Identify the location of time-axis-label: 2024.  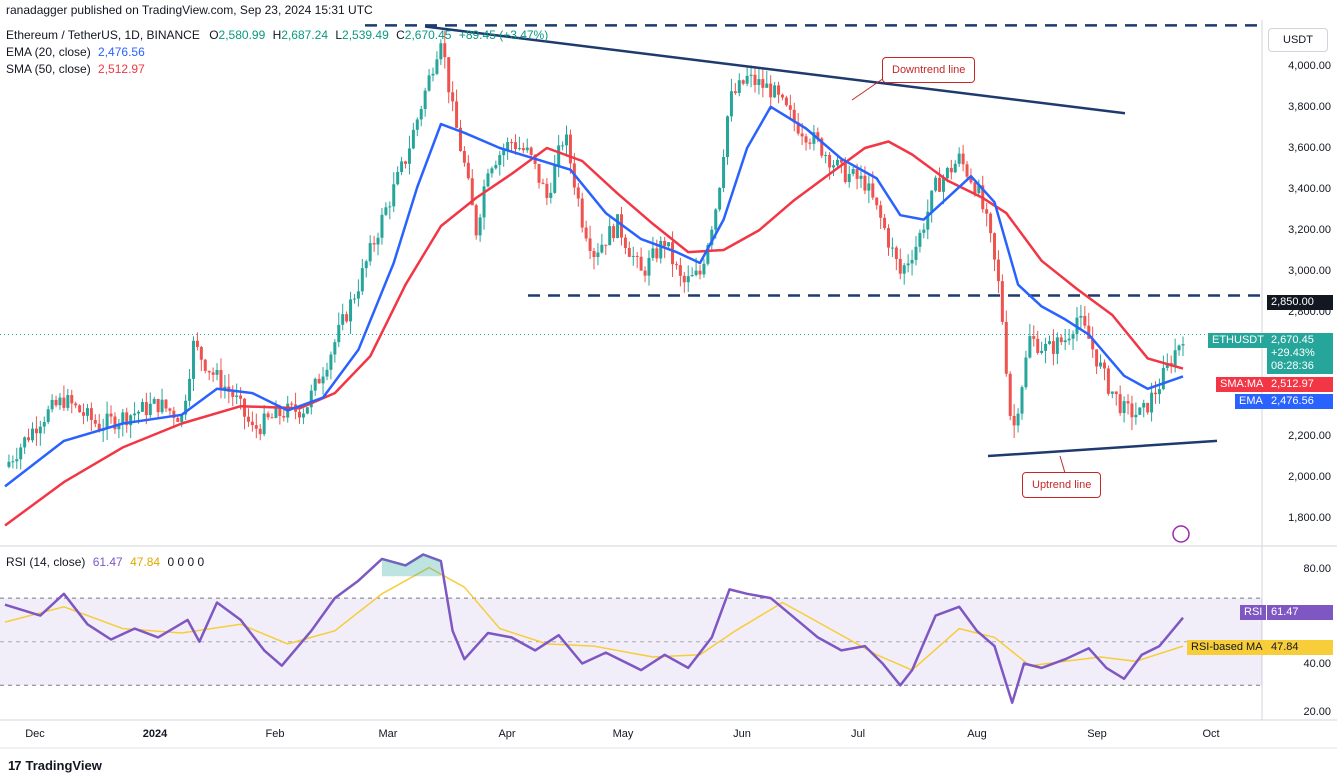
(155, 734).